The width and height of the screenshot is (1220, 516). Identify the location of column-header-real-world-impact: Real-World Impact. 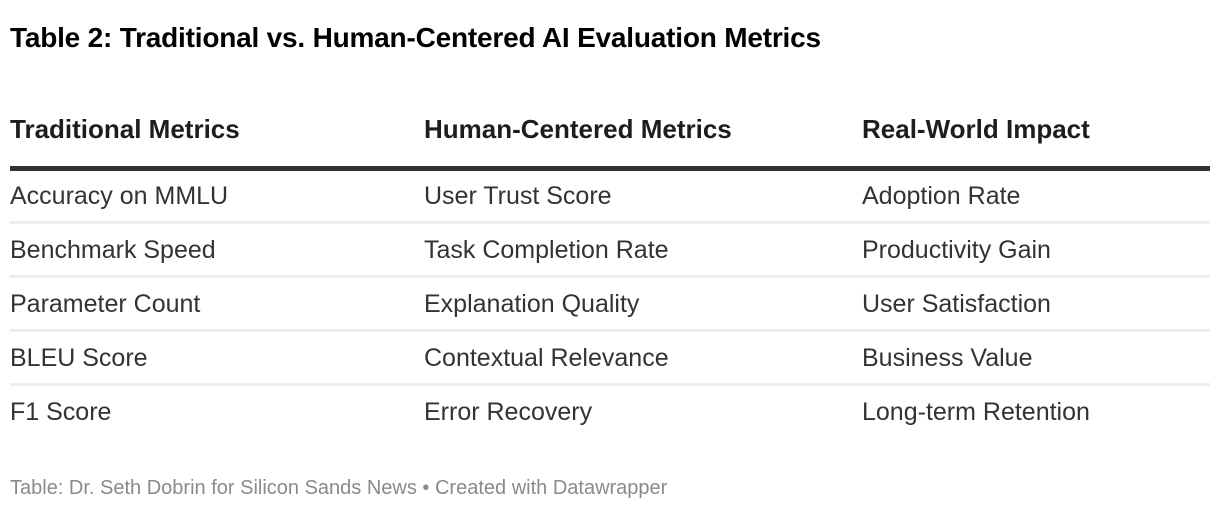
(1036, 111).